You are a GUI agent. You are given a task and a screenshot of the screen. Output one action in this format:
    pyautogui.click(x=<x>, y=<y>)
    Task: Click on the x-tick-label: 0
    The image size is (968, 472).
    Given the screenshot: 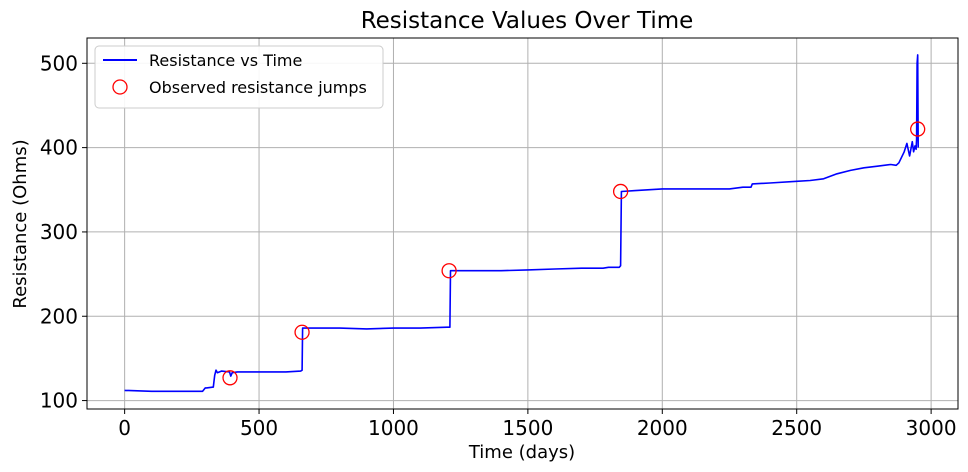 What is the action you would take?
    pyautogui.click(x=124, y=428)
    